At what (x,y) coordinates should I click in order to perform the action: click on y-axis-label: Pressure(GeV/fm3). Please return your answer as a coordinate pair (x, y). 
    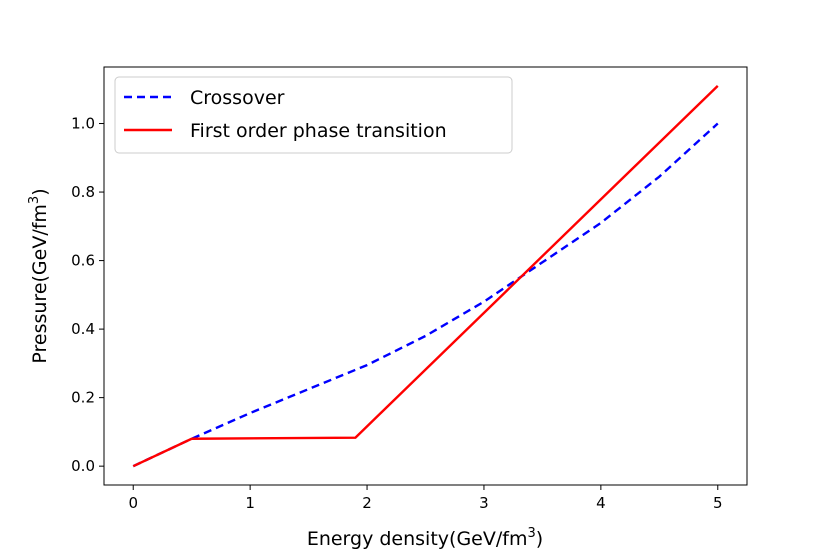
    Looking at the image, I should click on (39, 275).